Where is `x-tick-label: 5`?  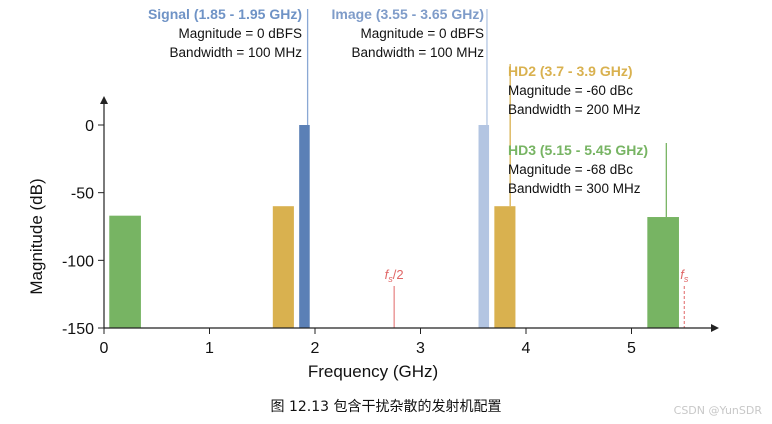
x-tick-label: 5 is located at coordinates (631, 348).